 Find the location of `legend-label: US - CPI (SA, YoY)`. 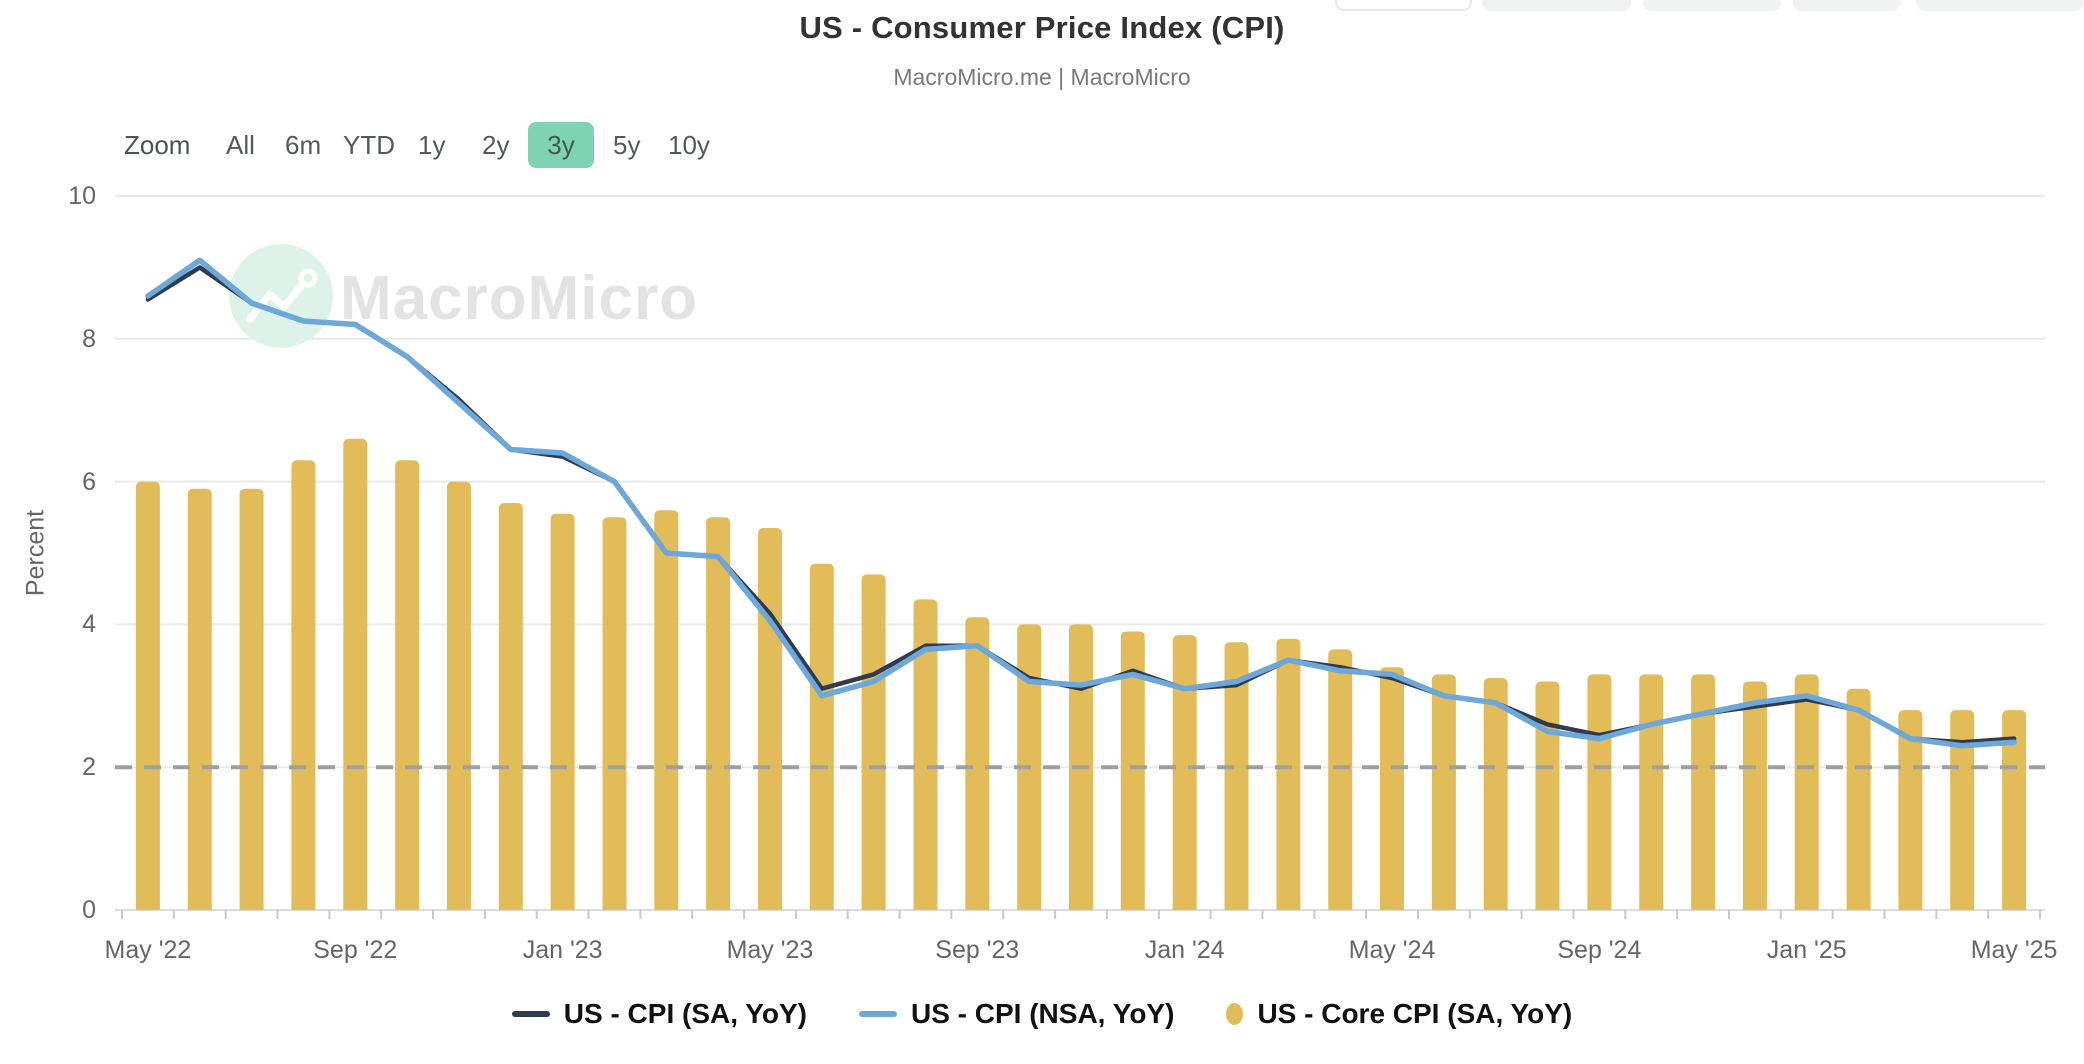

legend-label: US - CPI (SA, YoY) is located at coordinates (685, 1013).